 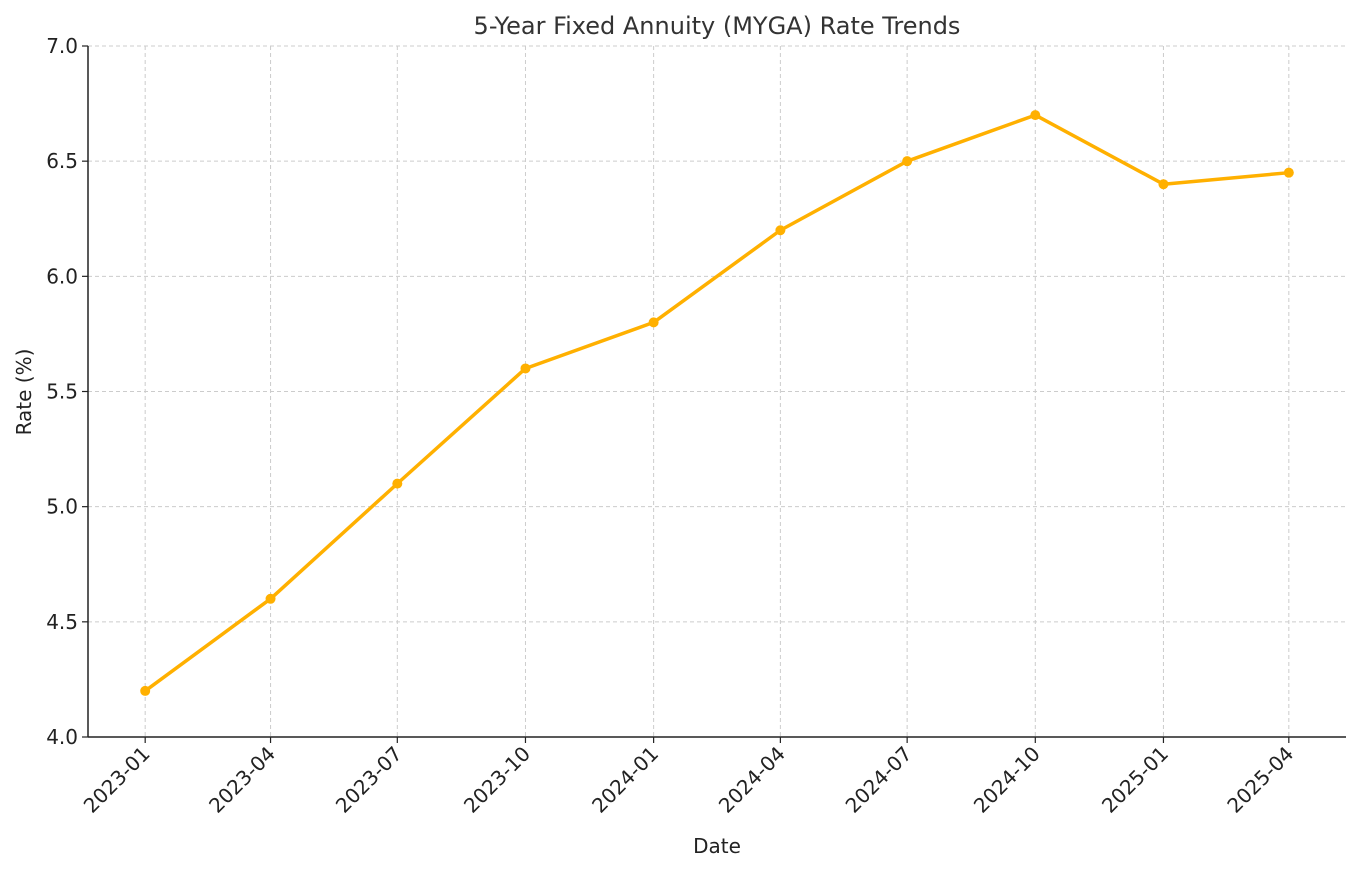 What do you see at coordinates (62, 276) in the screenshot?
I see `y-tick-label: 6.0` at bounding box center [62, 276].